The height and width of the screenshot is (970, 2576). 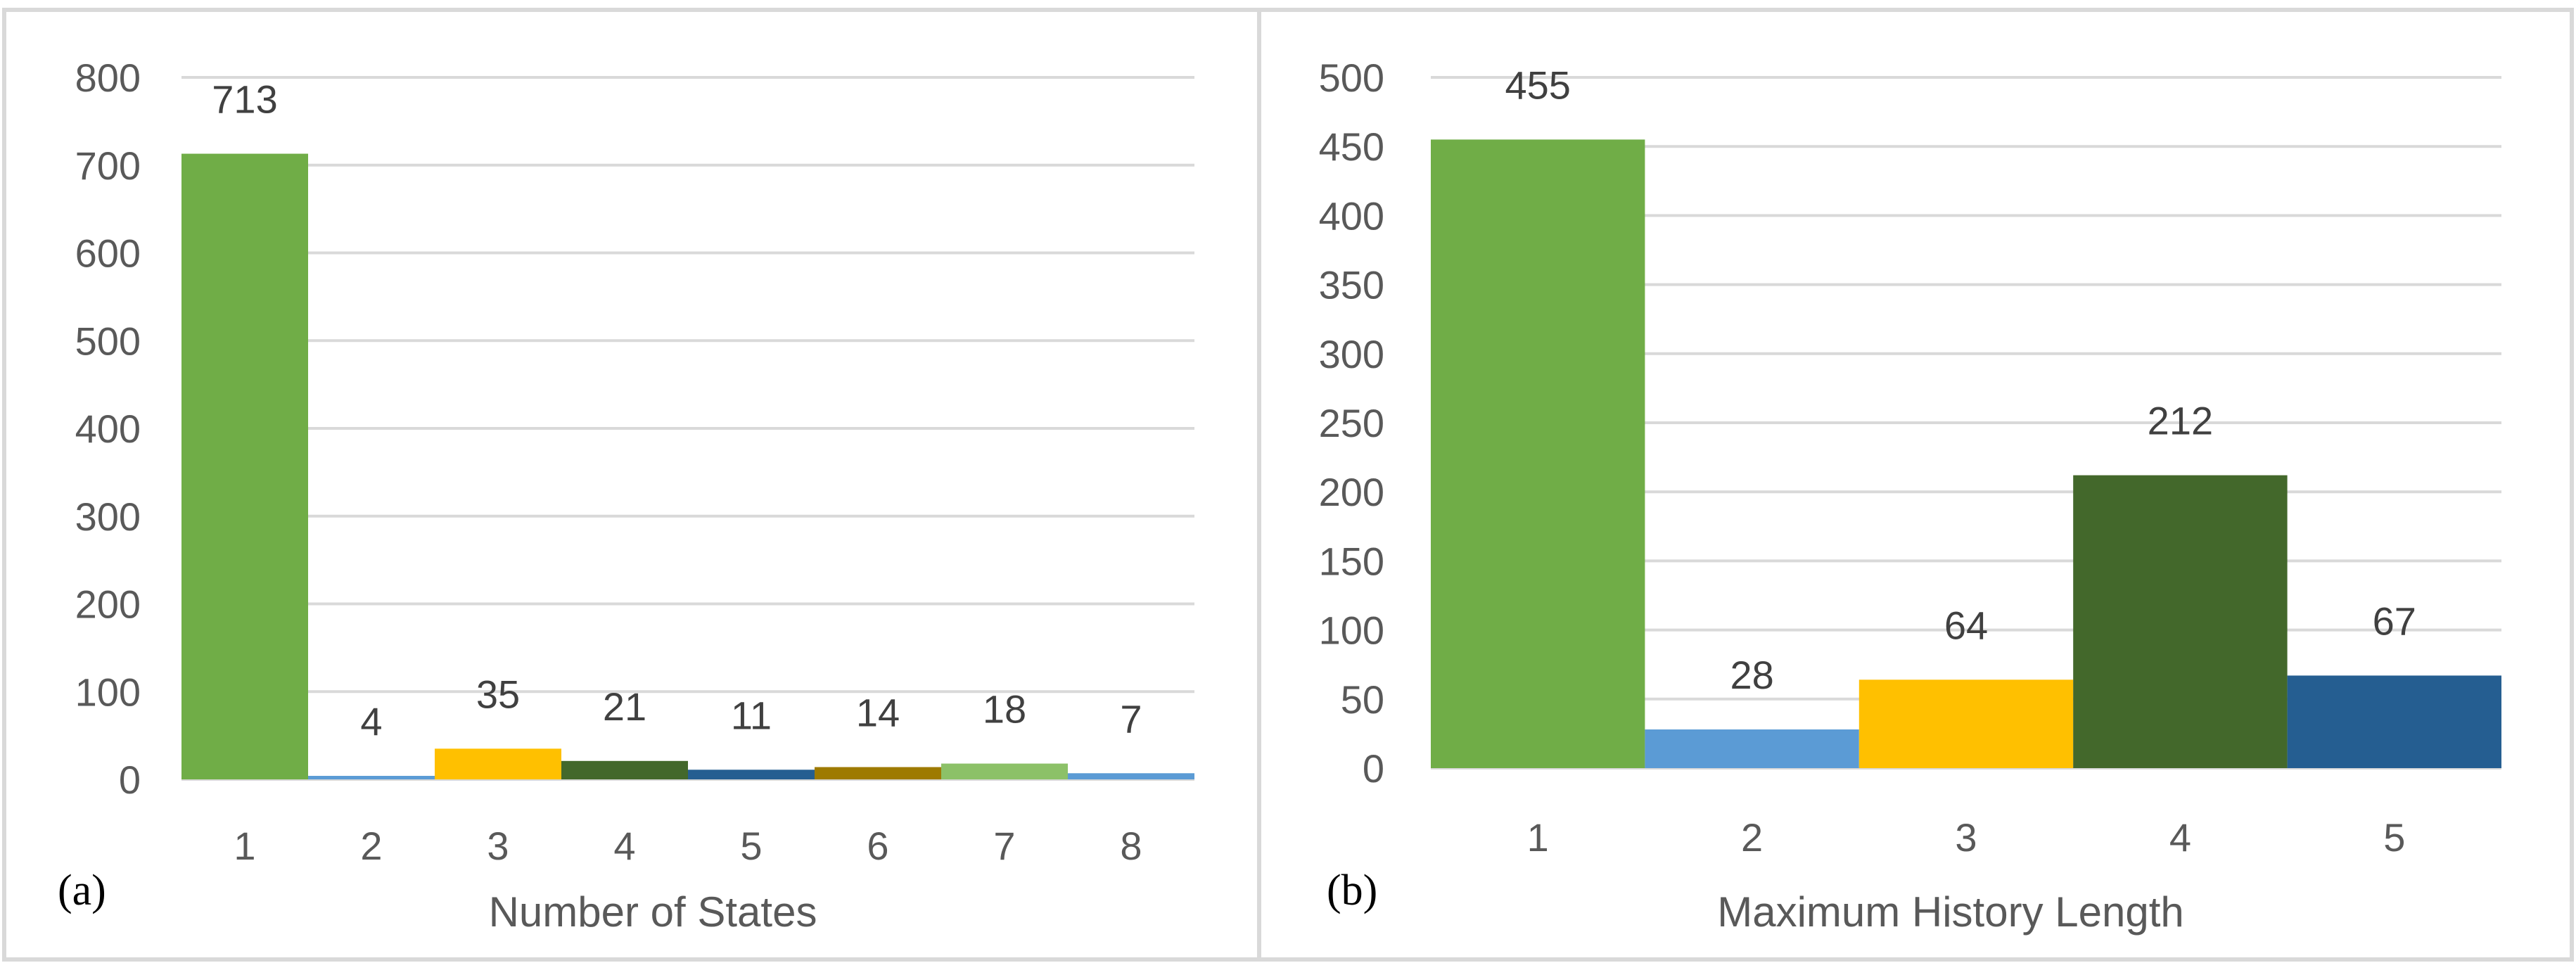 What do you see at coordinates (1751, 675) in the screenshot?
I see `data-label: 28` at bounding box center [1751, 675].